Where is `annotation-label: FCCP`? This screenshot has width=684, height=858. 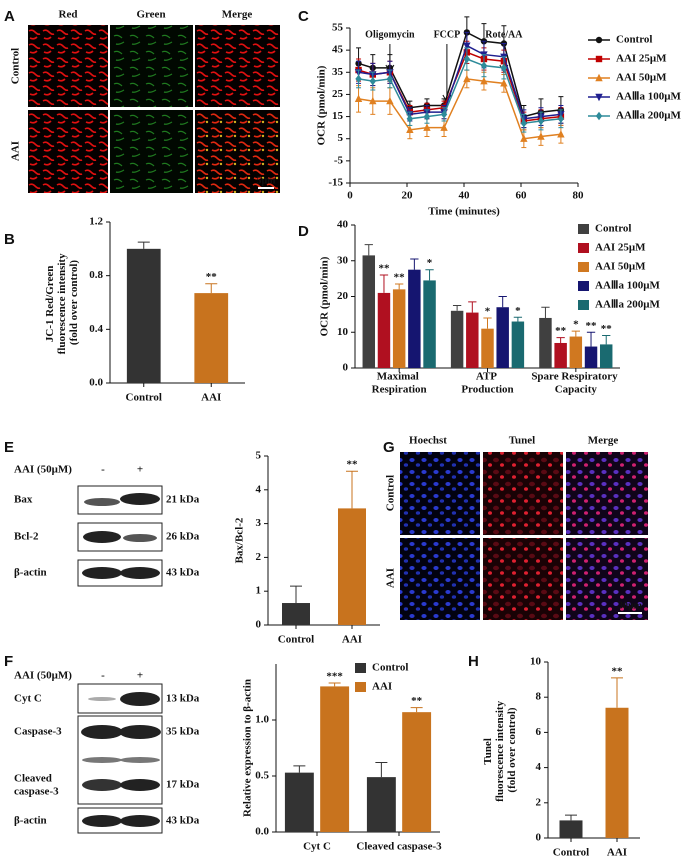 annotation-label: FCCP is located at coordinates (447, 34).